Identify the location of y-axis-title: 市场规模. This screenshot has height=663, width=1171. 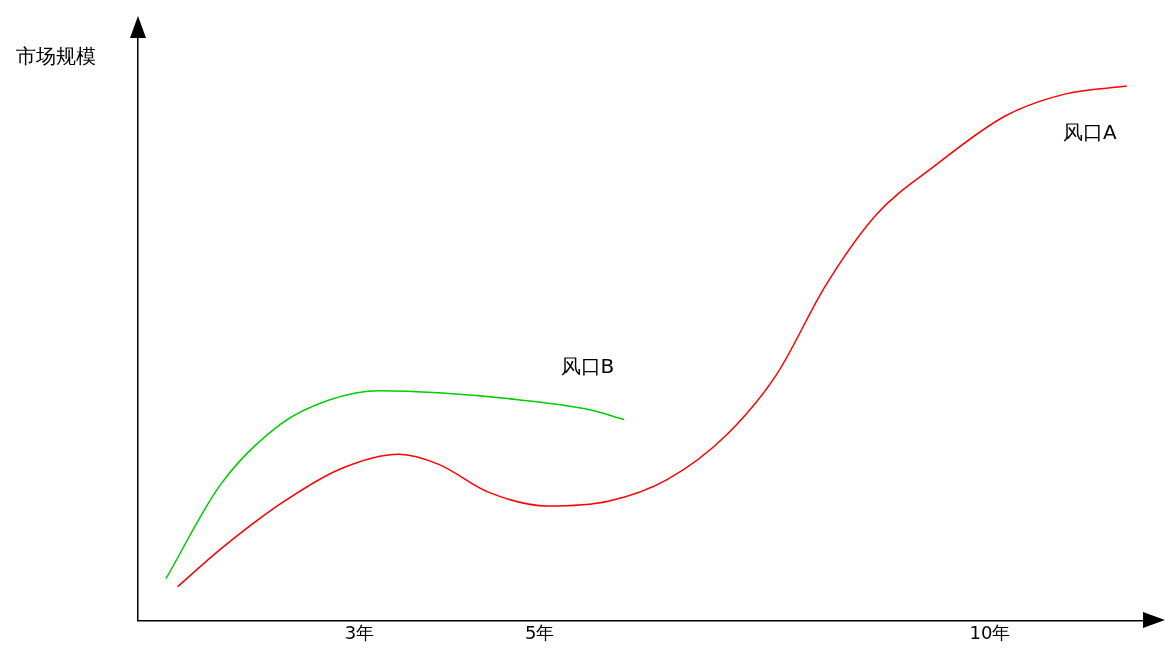
(56, 56).